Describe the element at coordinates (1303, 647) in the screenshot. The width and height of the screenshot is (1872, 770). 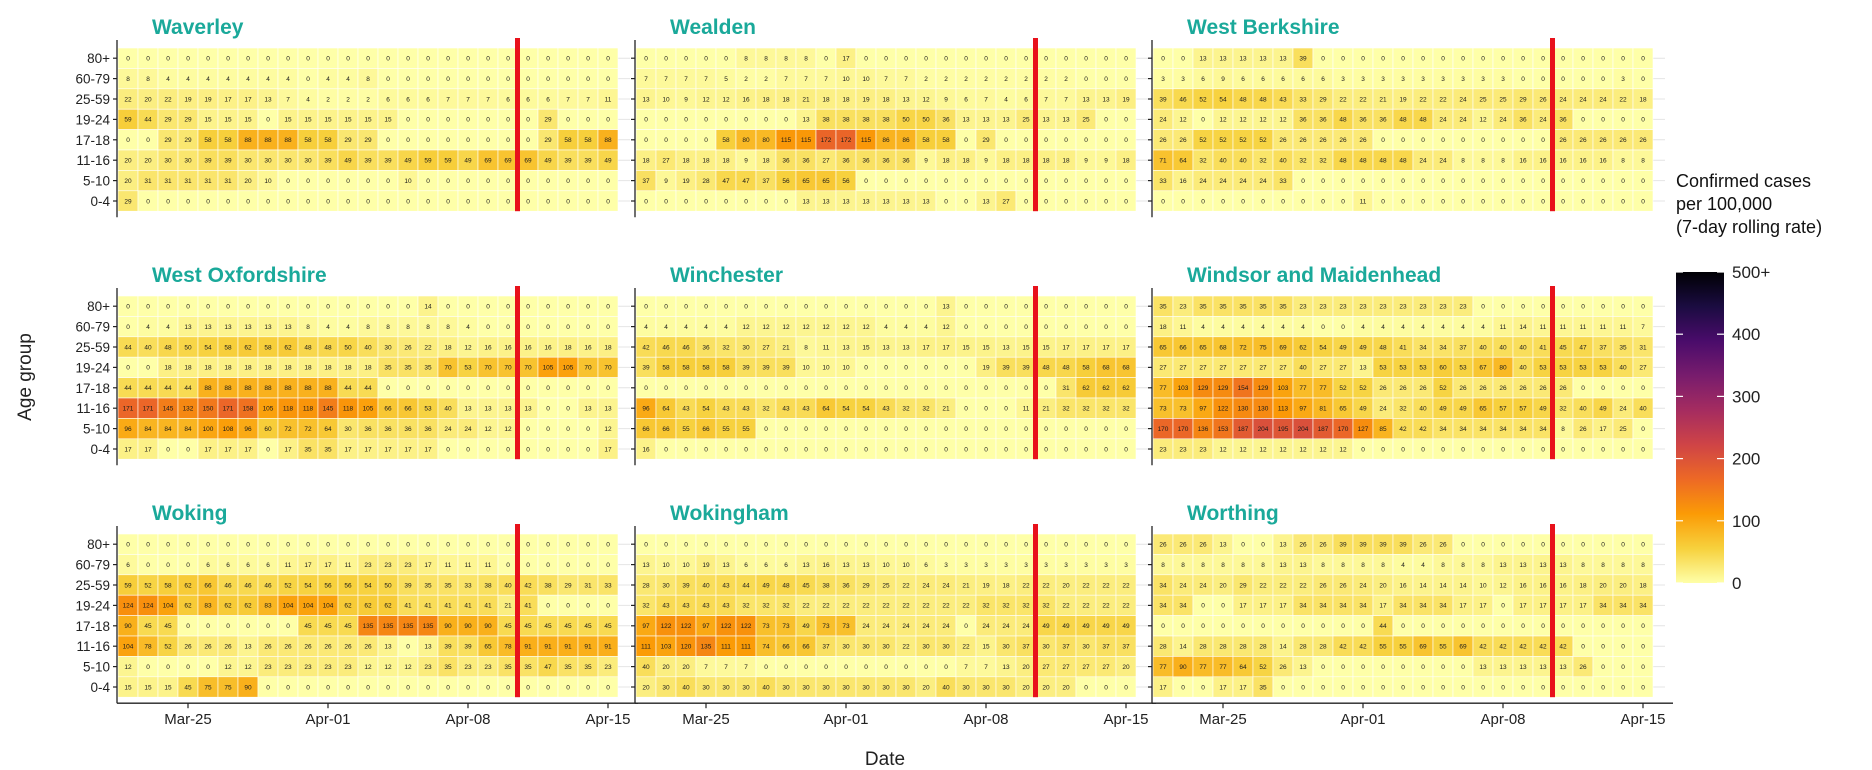
I see `cell-value-label: 28` at that location.